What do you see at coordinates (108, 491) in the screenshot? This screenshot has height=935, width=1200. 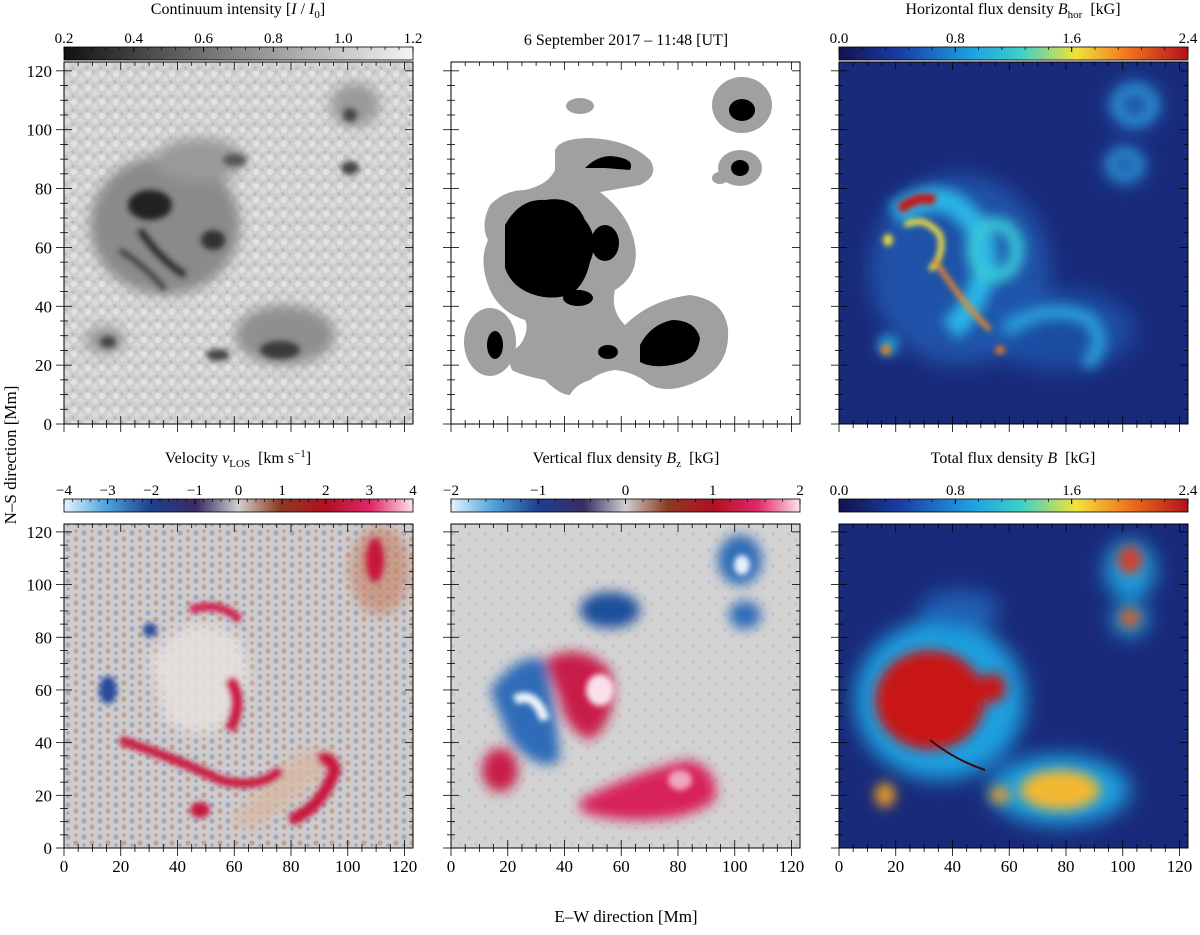 I see `cbar-tick-label: −3` at bounding box center [108, 491].